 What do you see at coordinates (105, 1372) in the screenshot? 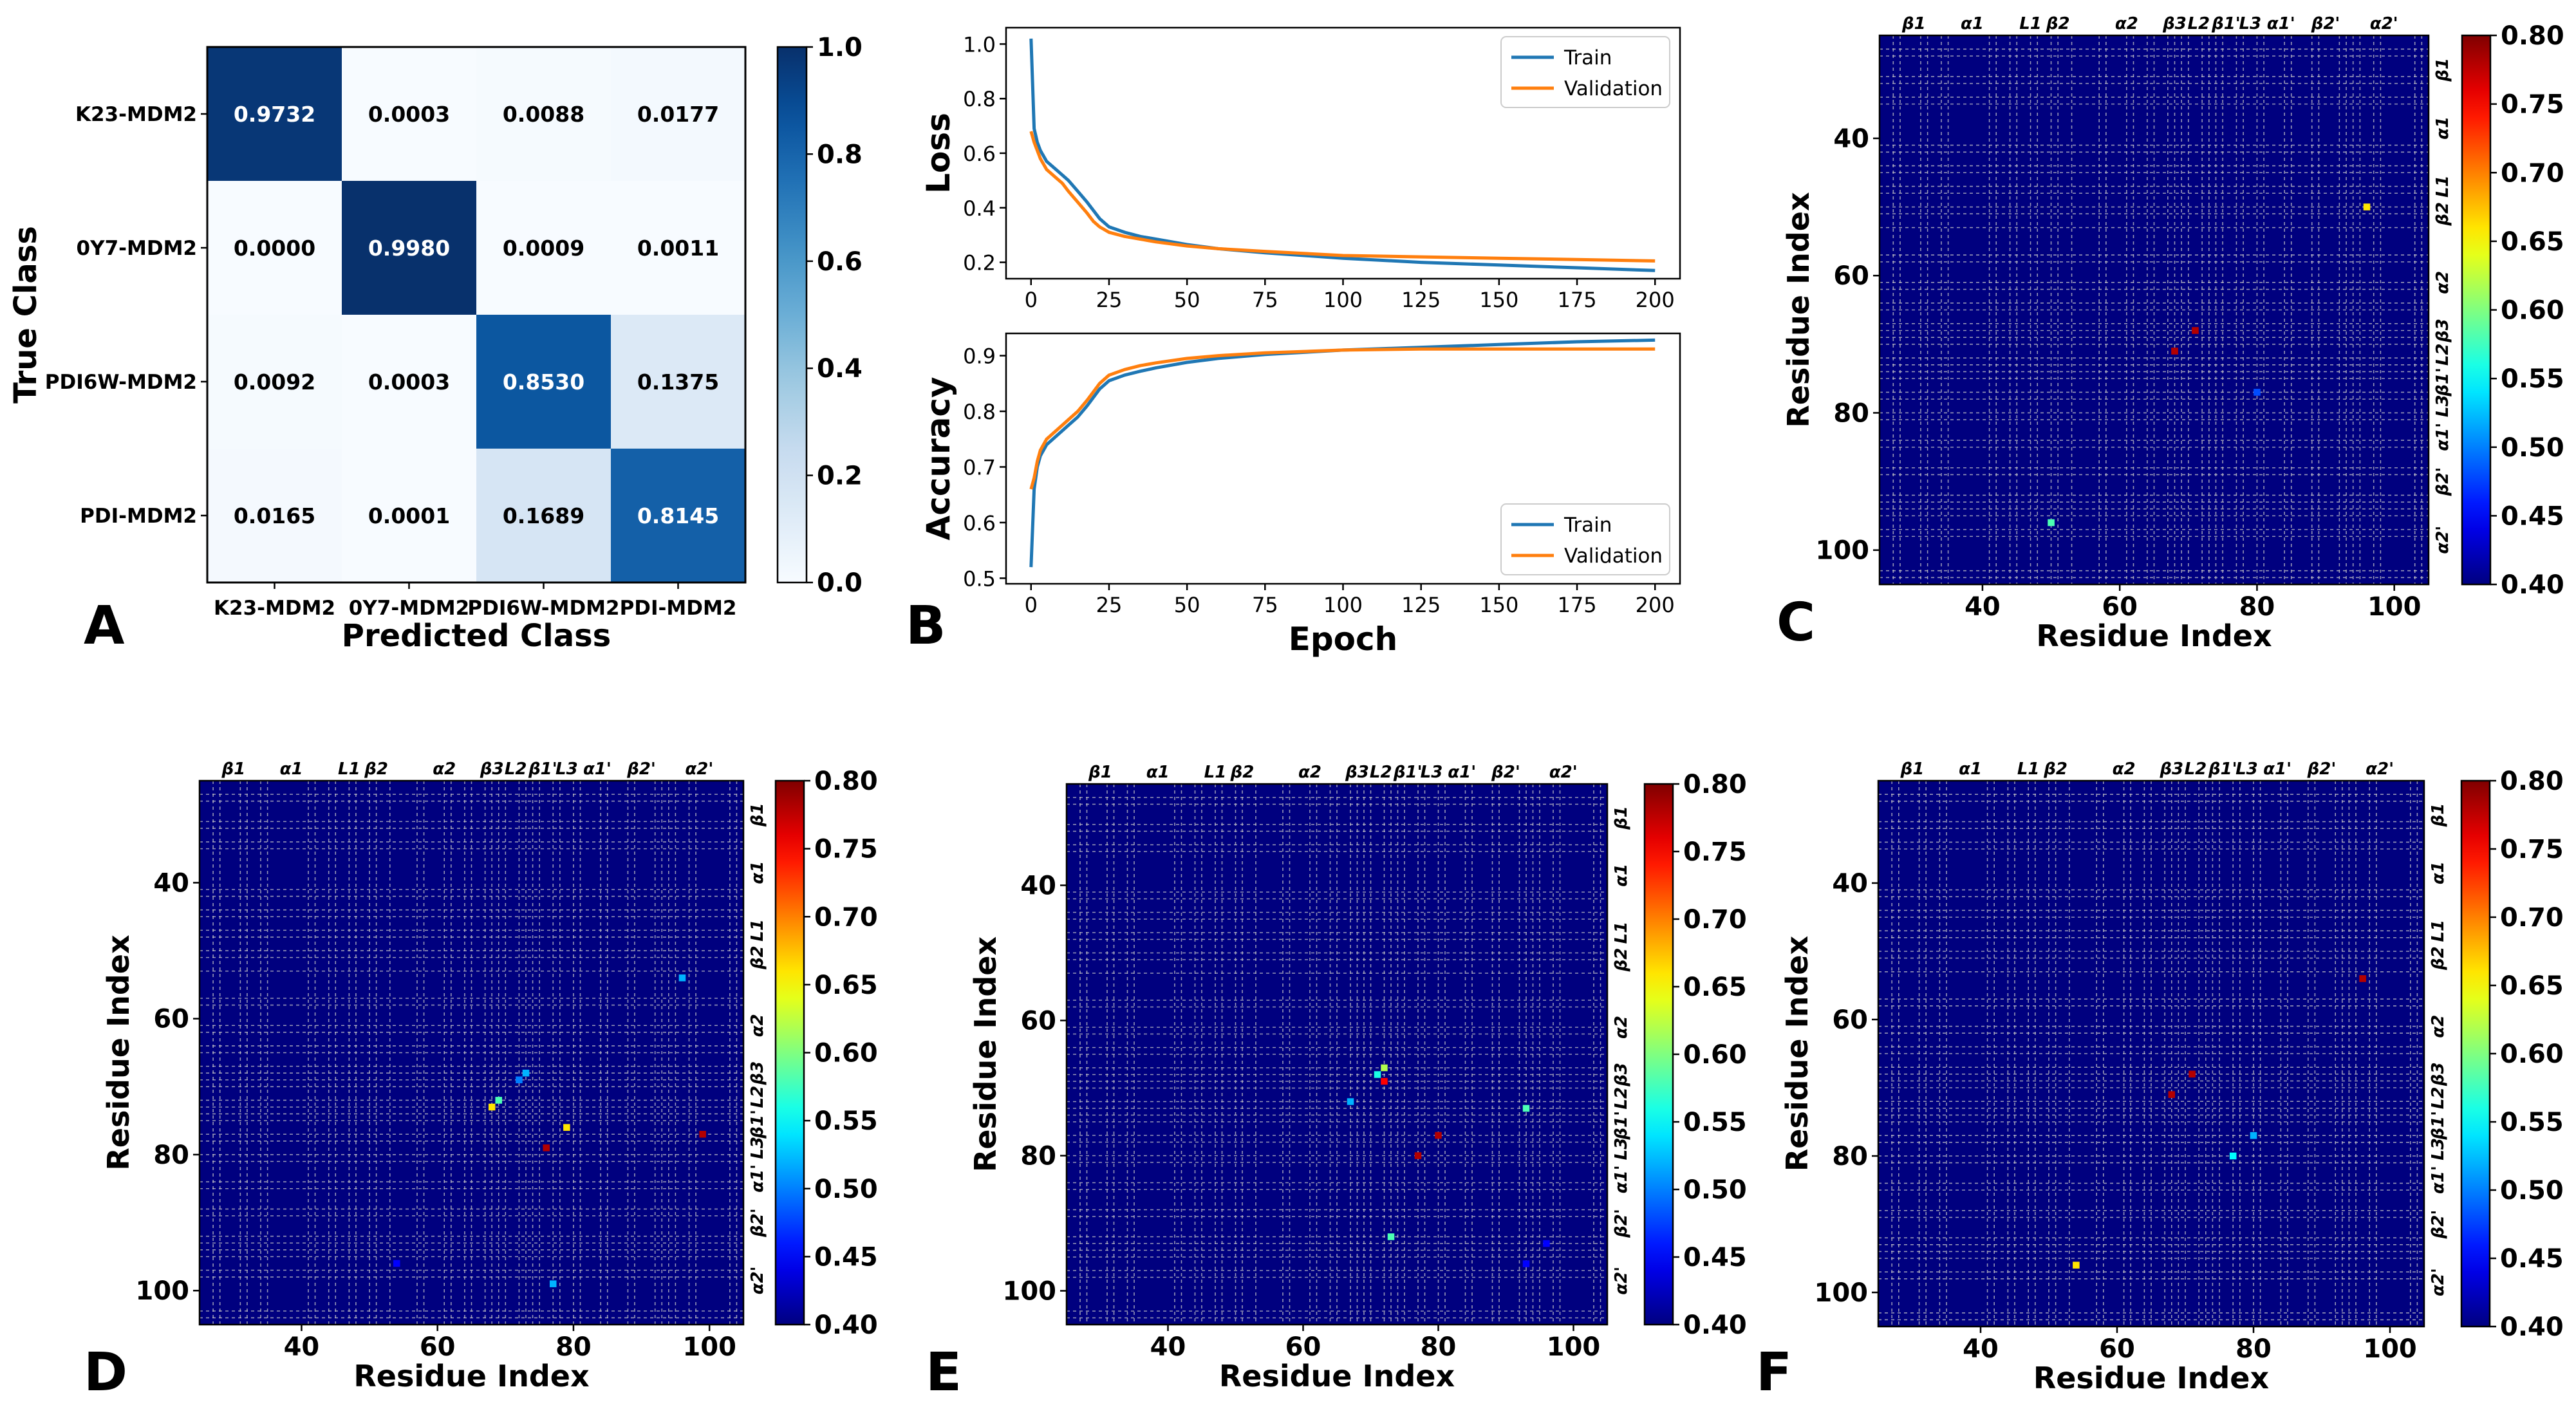
I see `panel-letter-d: D` at bounding box center [105, 1372].